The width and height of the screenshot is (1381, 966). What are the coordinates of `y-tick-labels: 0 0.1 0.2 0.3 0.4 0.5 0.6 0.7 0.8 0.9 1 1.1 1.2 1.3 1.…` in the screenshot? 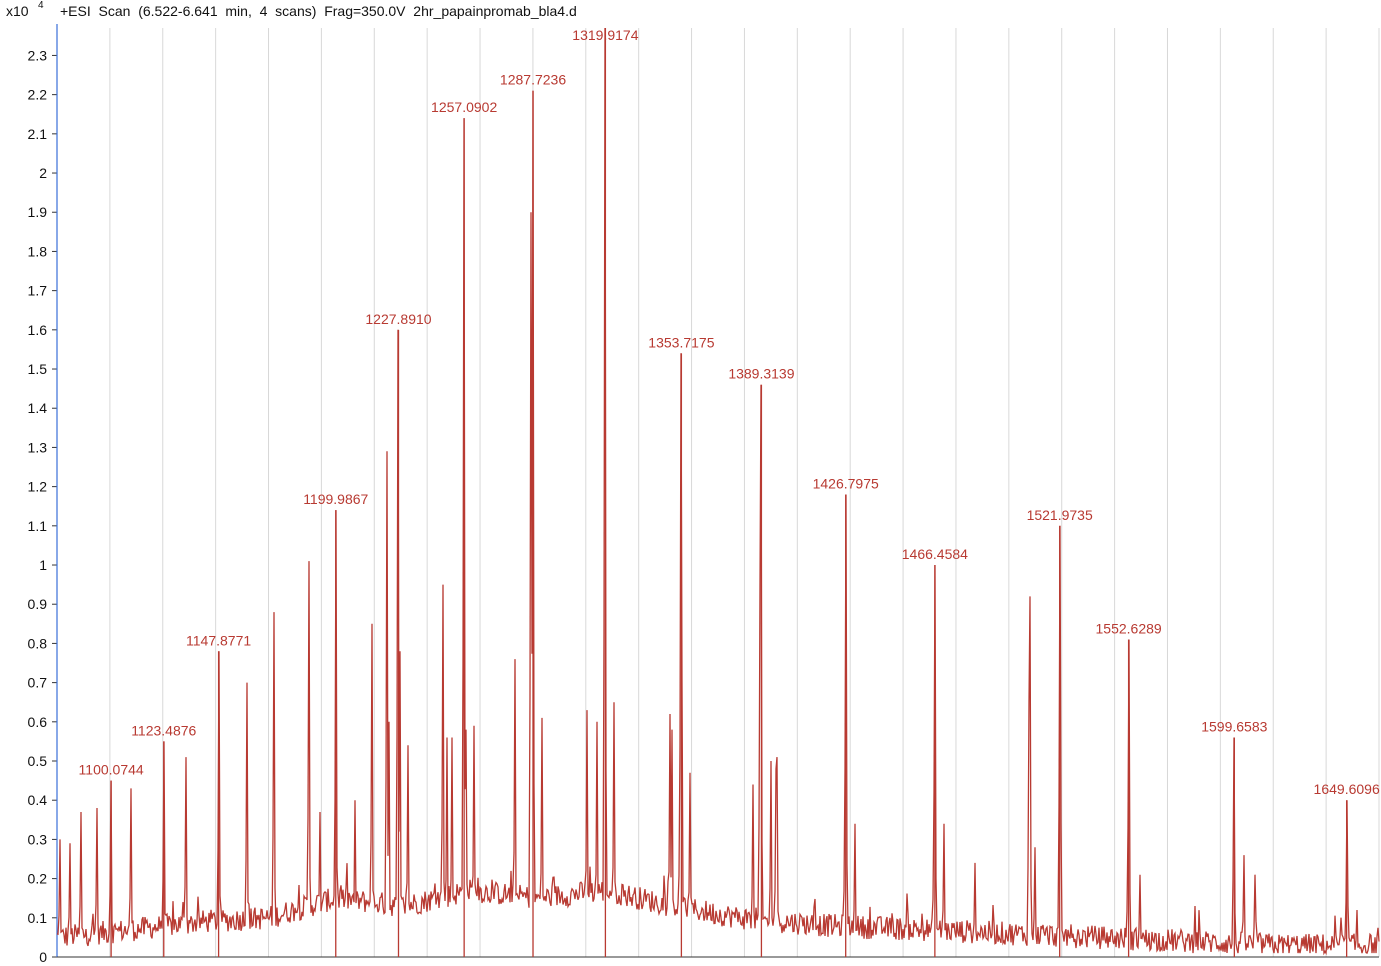 It's located at (38, 506).